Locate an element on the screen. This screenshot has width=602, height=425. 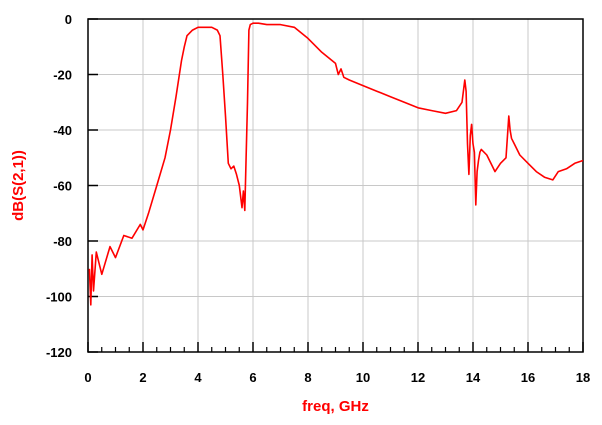
y-axis-label: dB(S(2,1)) is located at coordinates (18, 185).